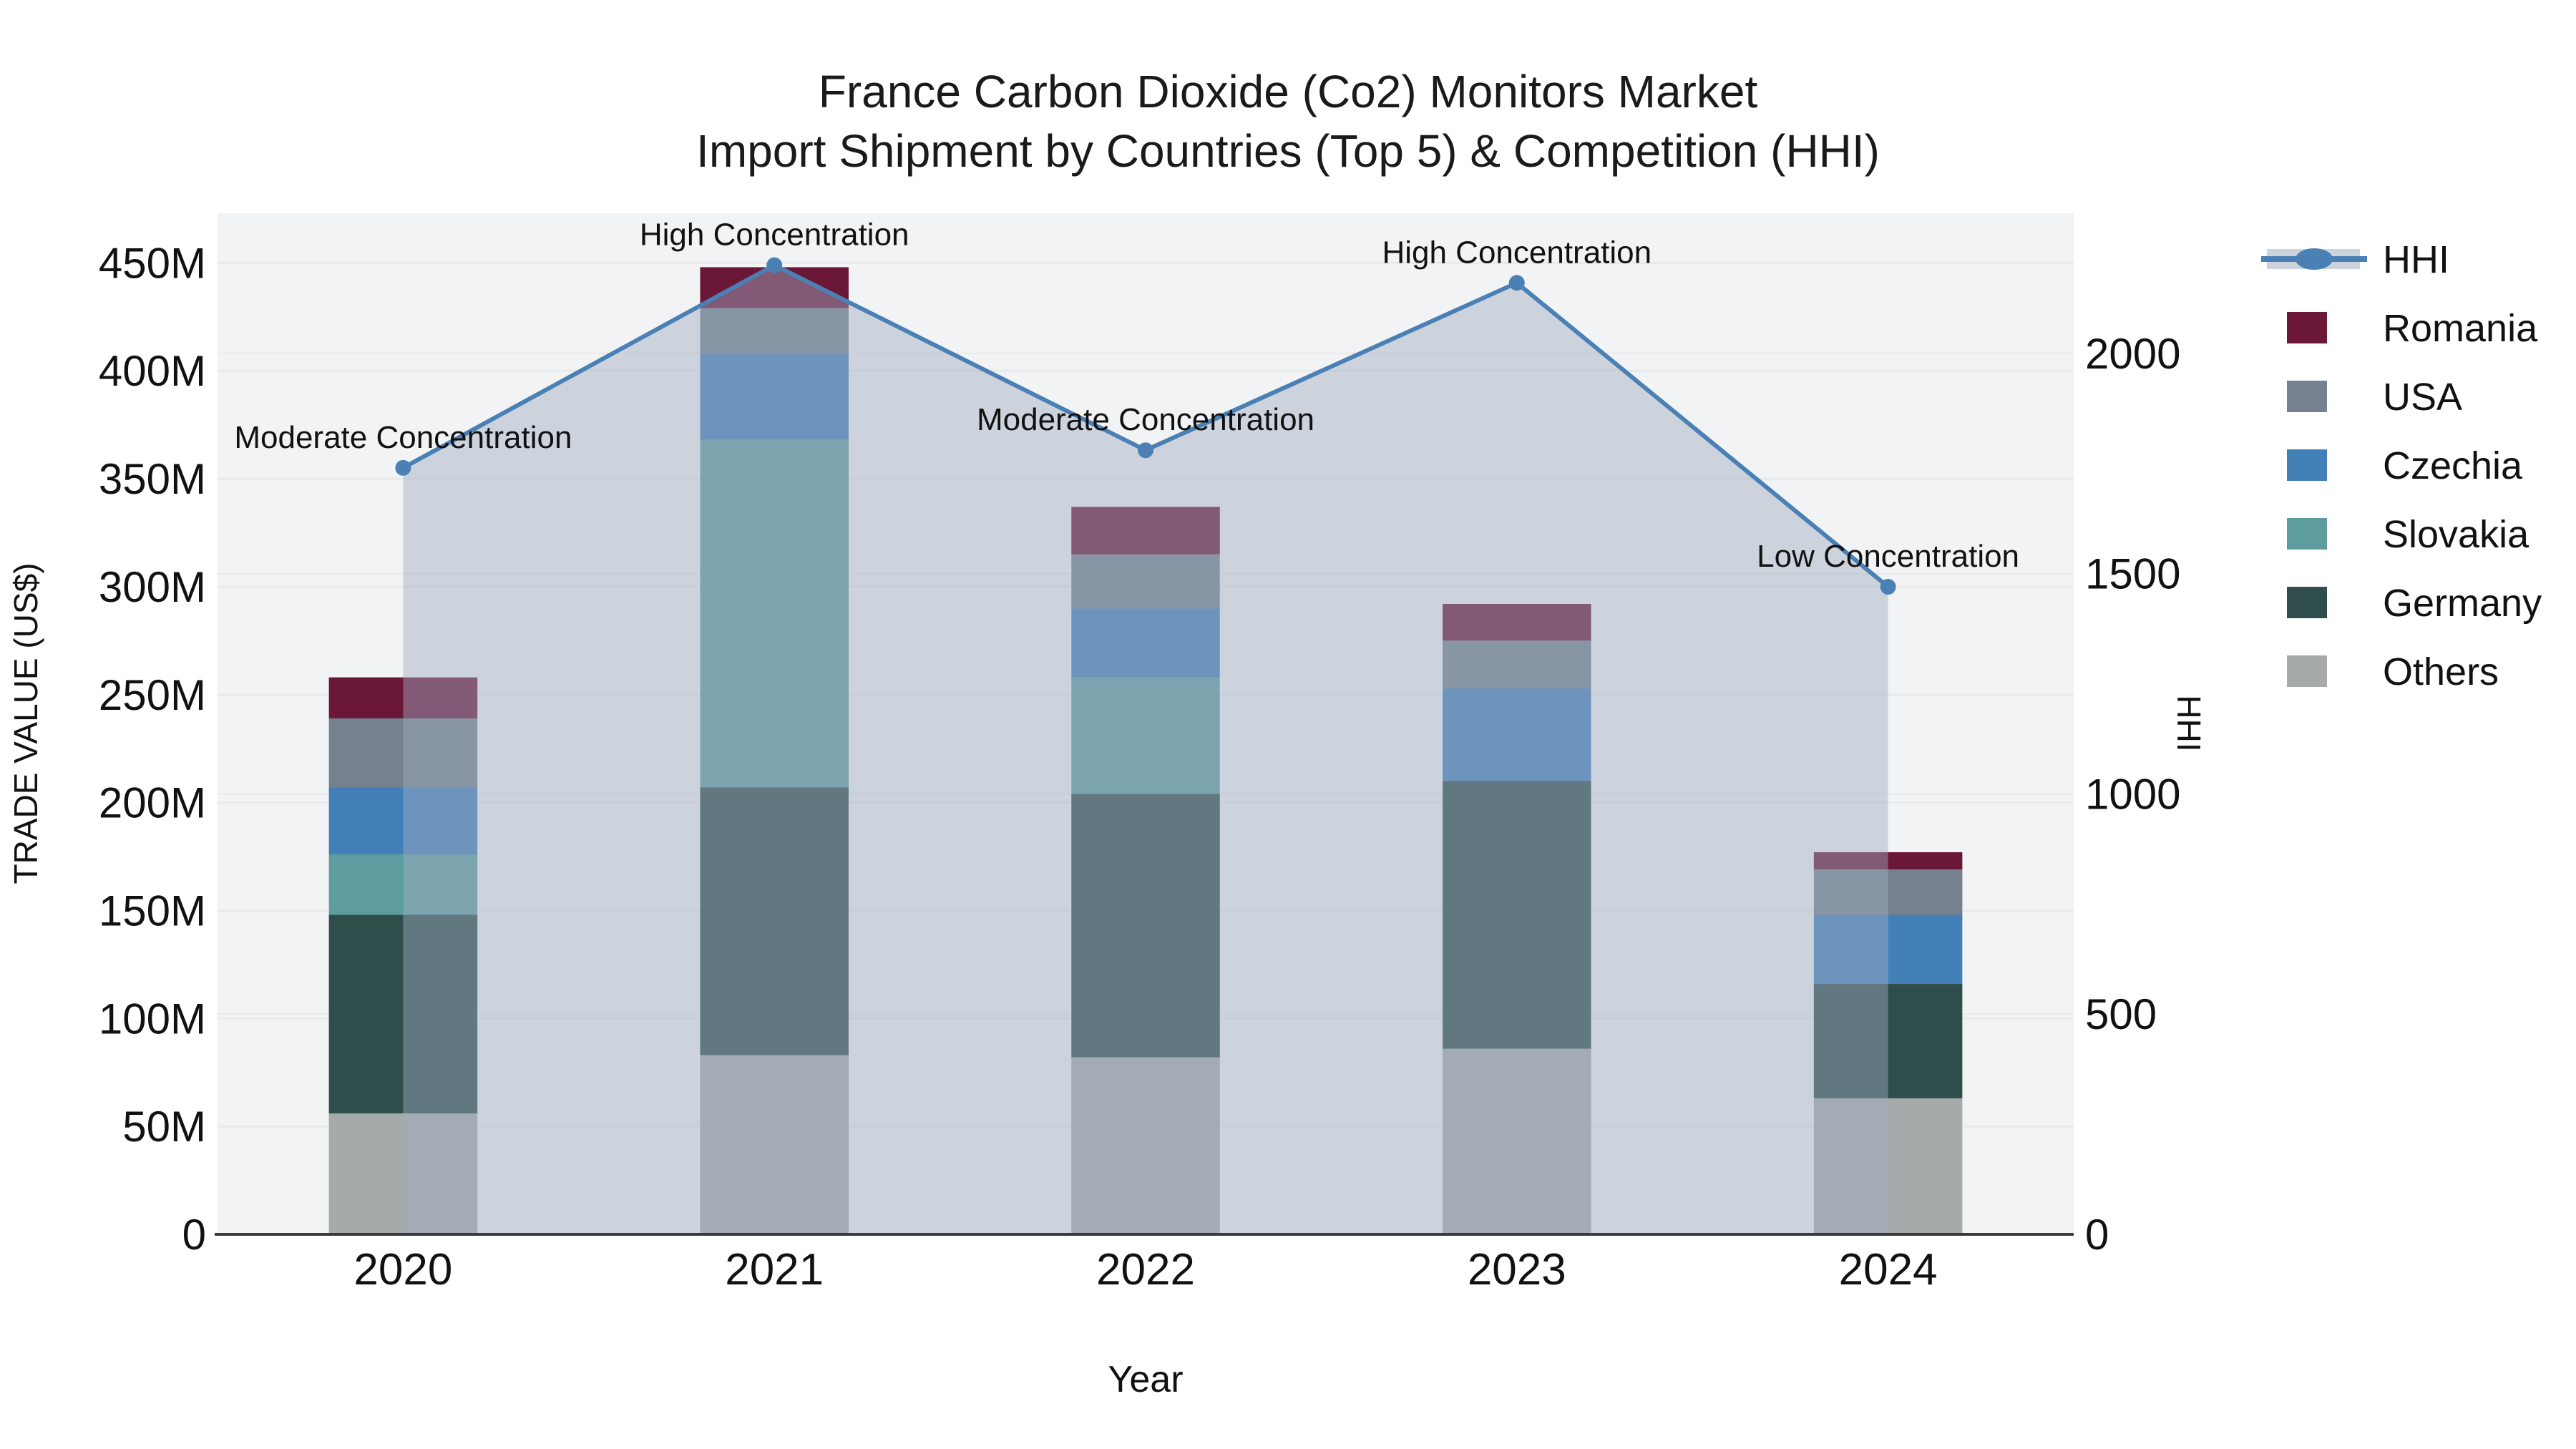  Describe the element at coordinates (1145, 926) in the screenshot. I see `bar-segment-2022-germany` at that location.